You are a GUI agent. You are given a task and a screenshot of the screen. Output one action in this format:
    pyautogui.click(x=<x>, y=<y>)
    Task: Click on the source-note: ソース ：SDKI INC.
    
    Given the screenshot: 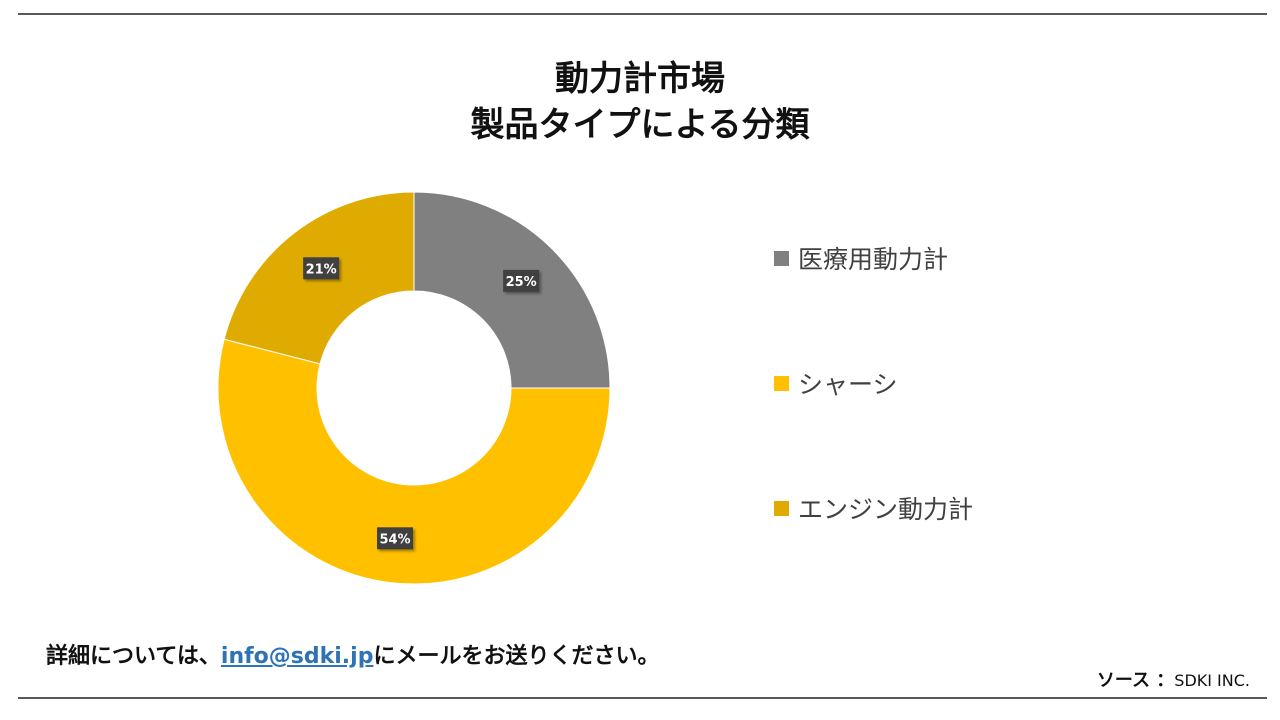 What is the action you would take?
    pyautogui.click(x=1173, y=679)
    